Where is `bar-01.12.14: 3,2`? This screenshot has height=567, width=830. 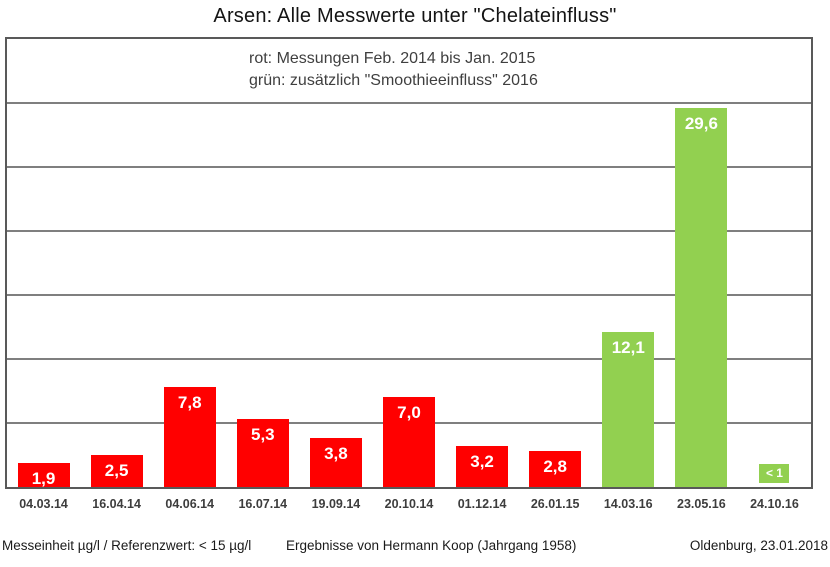
bar-01.12.14: 3,2 is located at coordinates (482, 466).